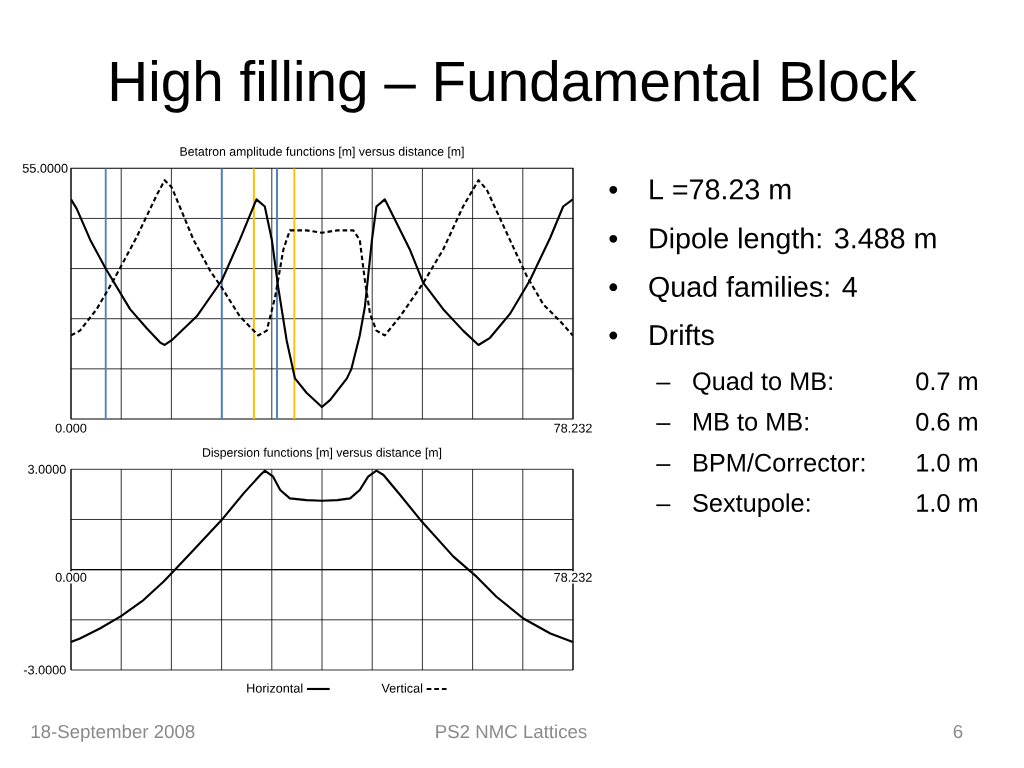  I want to click on text: 18-September 2008, so click(113, 733).